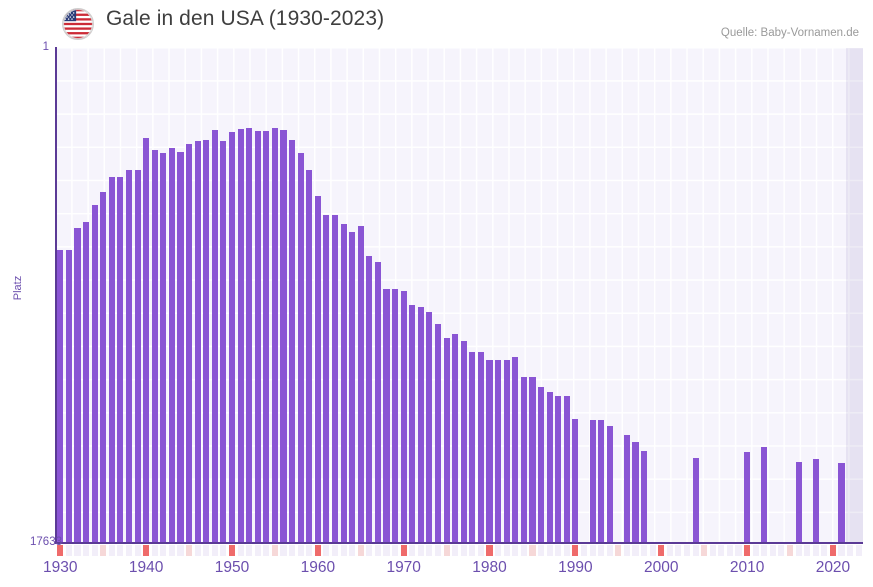  What do you see at coordinates (257, 337) in the screenshot?
I see `bar-1953` at bounding box center [257, 337].